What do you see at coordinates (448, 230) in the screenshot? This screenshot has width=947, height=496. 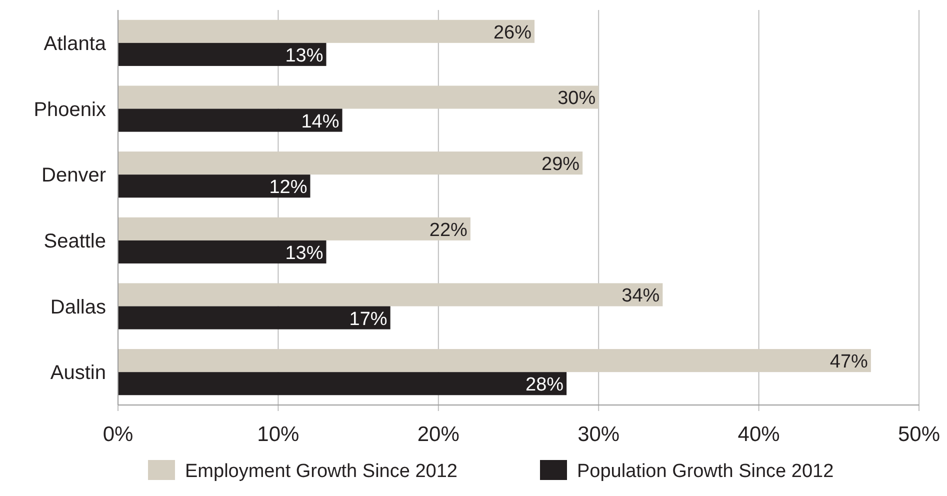 I see `data-label: 22%` at bounding box center [448, 230].